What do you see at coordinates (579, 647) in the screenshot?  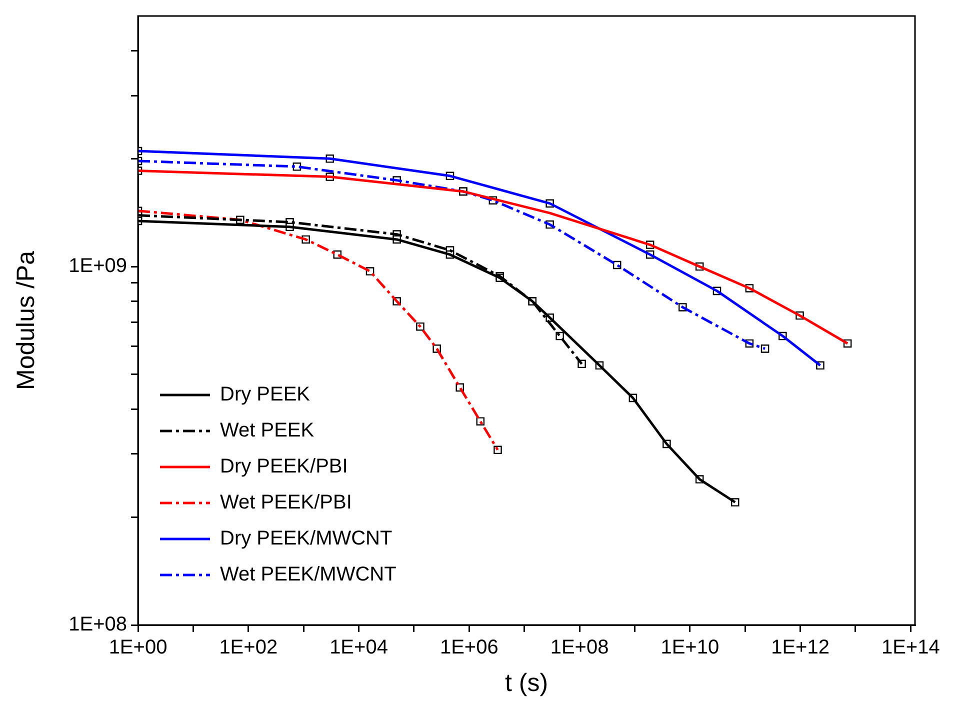 I see `x-tick-label: 1E+08` at bounding box center [579, 647].